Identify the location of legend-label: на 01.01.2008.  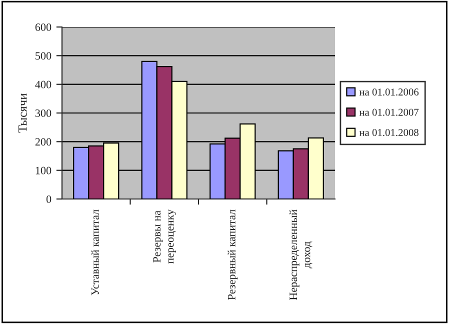
(388, 132).